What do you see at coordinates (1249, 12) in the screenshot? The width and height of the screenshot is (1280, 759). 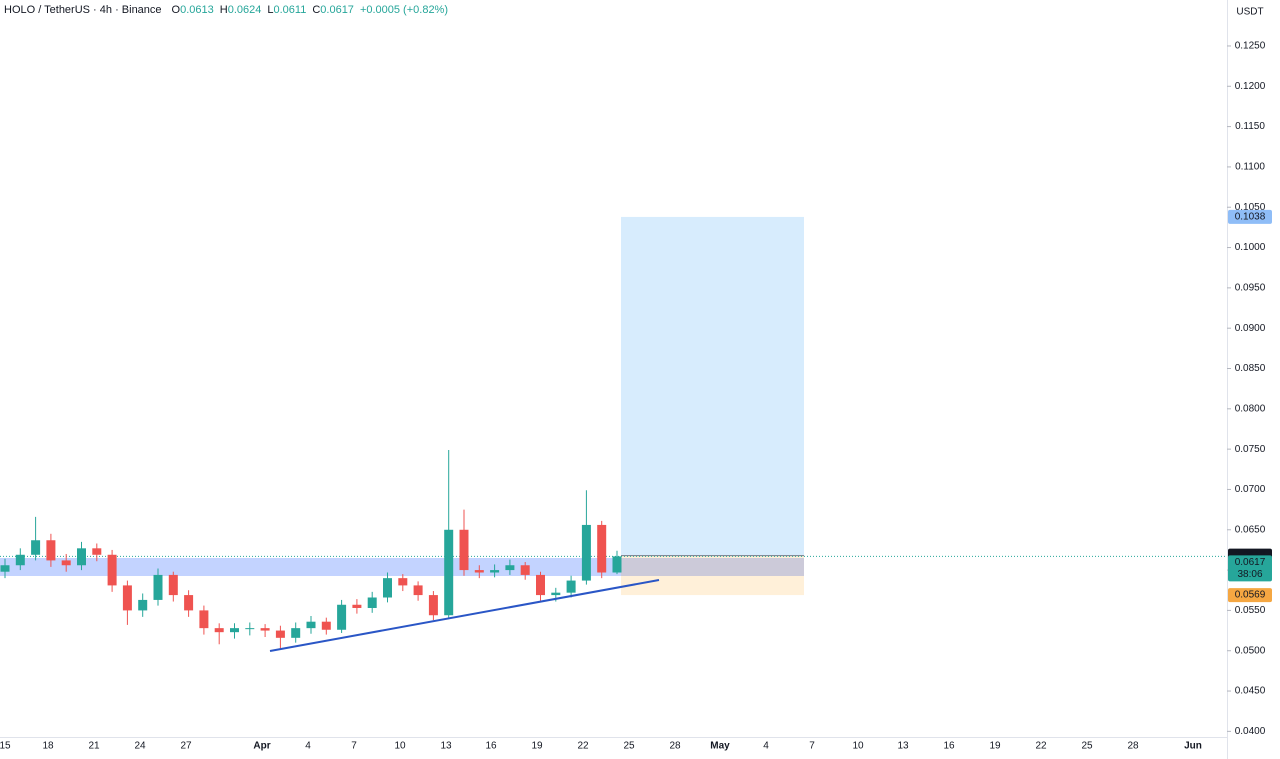 I see `price-unit: USDT` at bounding box center [1249, 12].